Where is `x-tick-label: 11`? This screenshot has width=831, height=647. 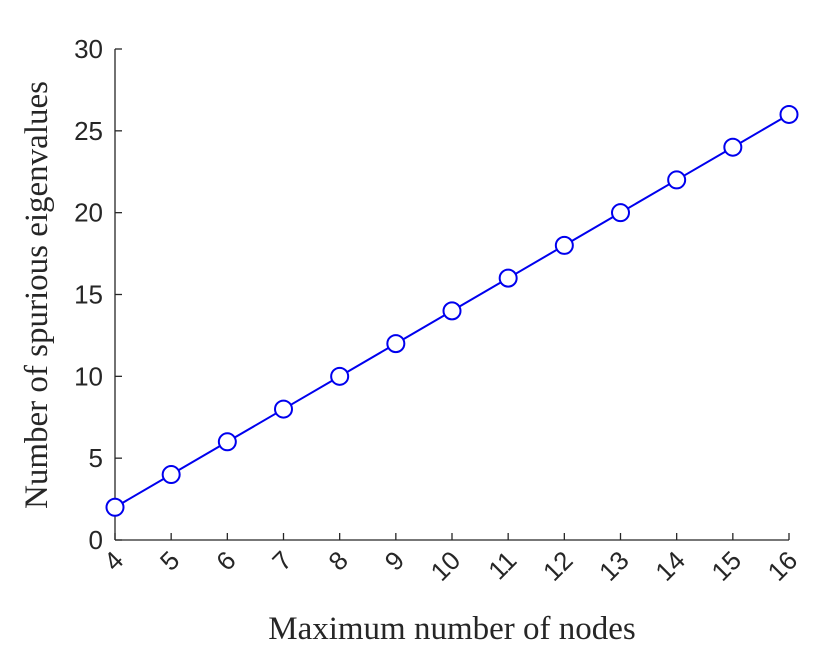
x-tick-label: 11 is located at coordinates (502, 565).